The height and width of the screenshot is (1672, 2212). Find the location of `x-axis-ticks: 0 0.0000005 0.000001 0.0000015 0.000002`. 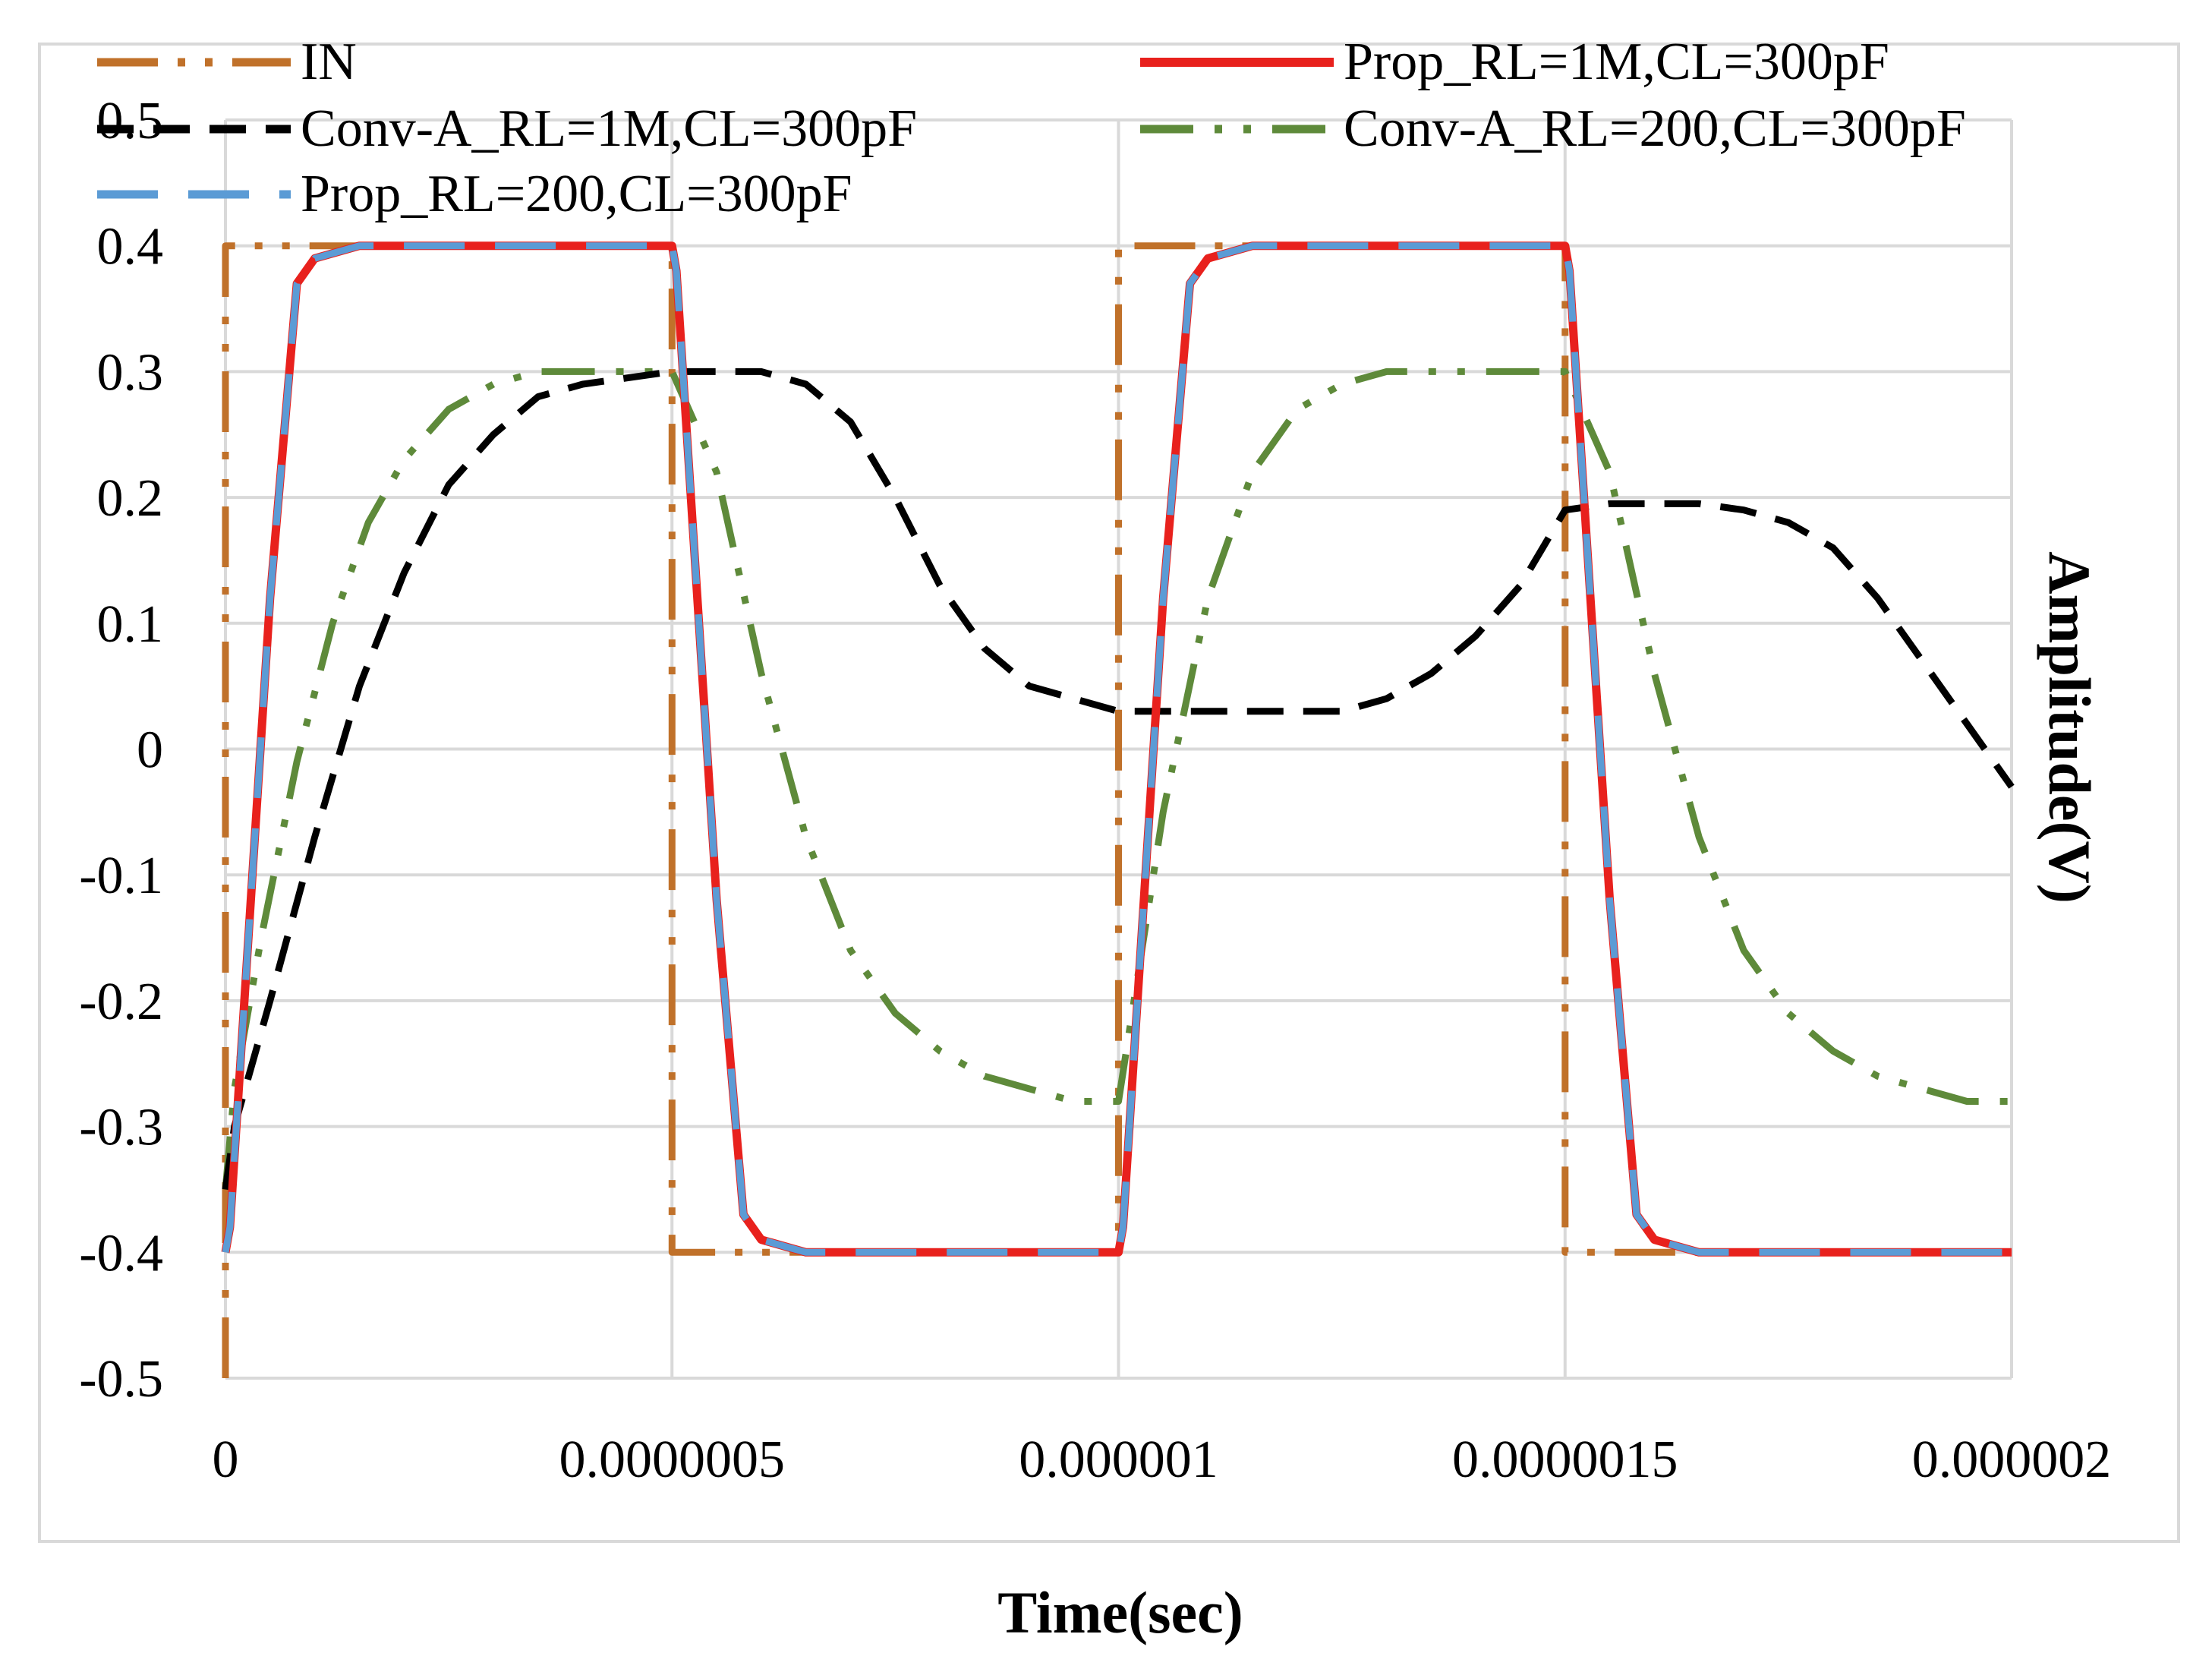

x-axis-ticks: 0 0.0000005 0.000001 0.0000015 0.000002 is located at coordinates (1163, 1460).